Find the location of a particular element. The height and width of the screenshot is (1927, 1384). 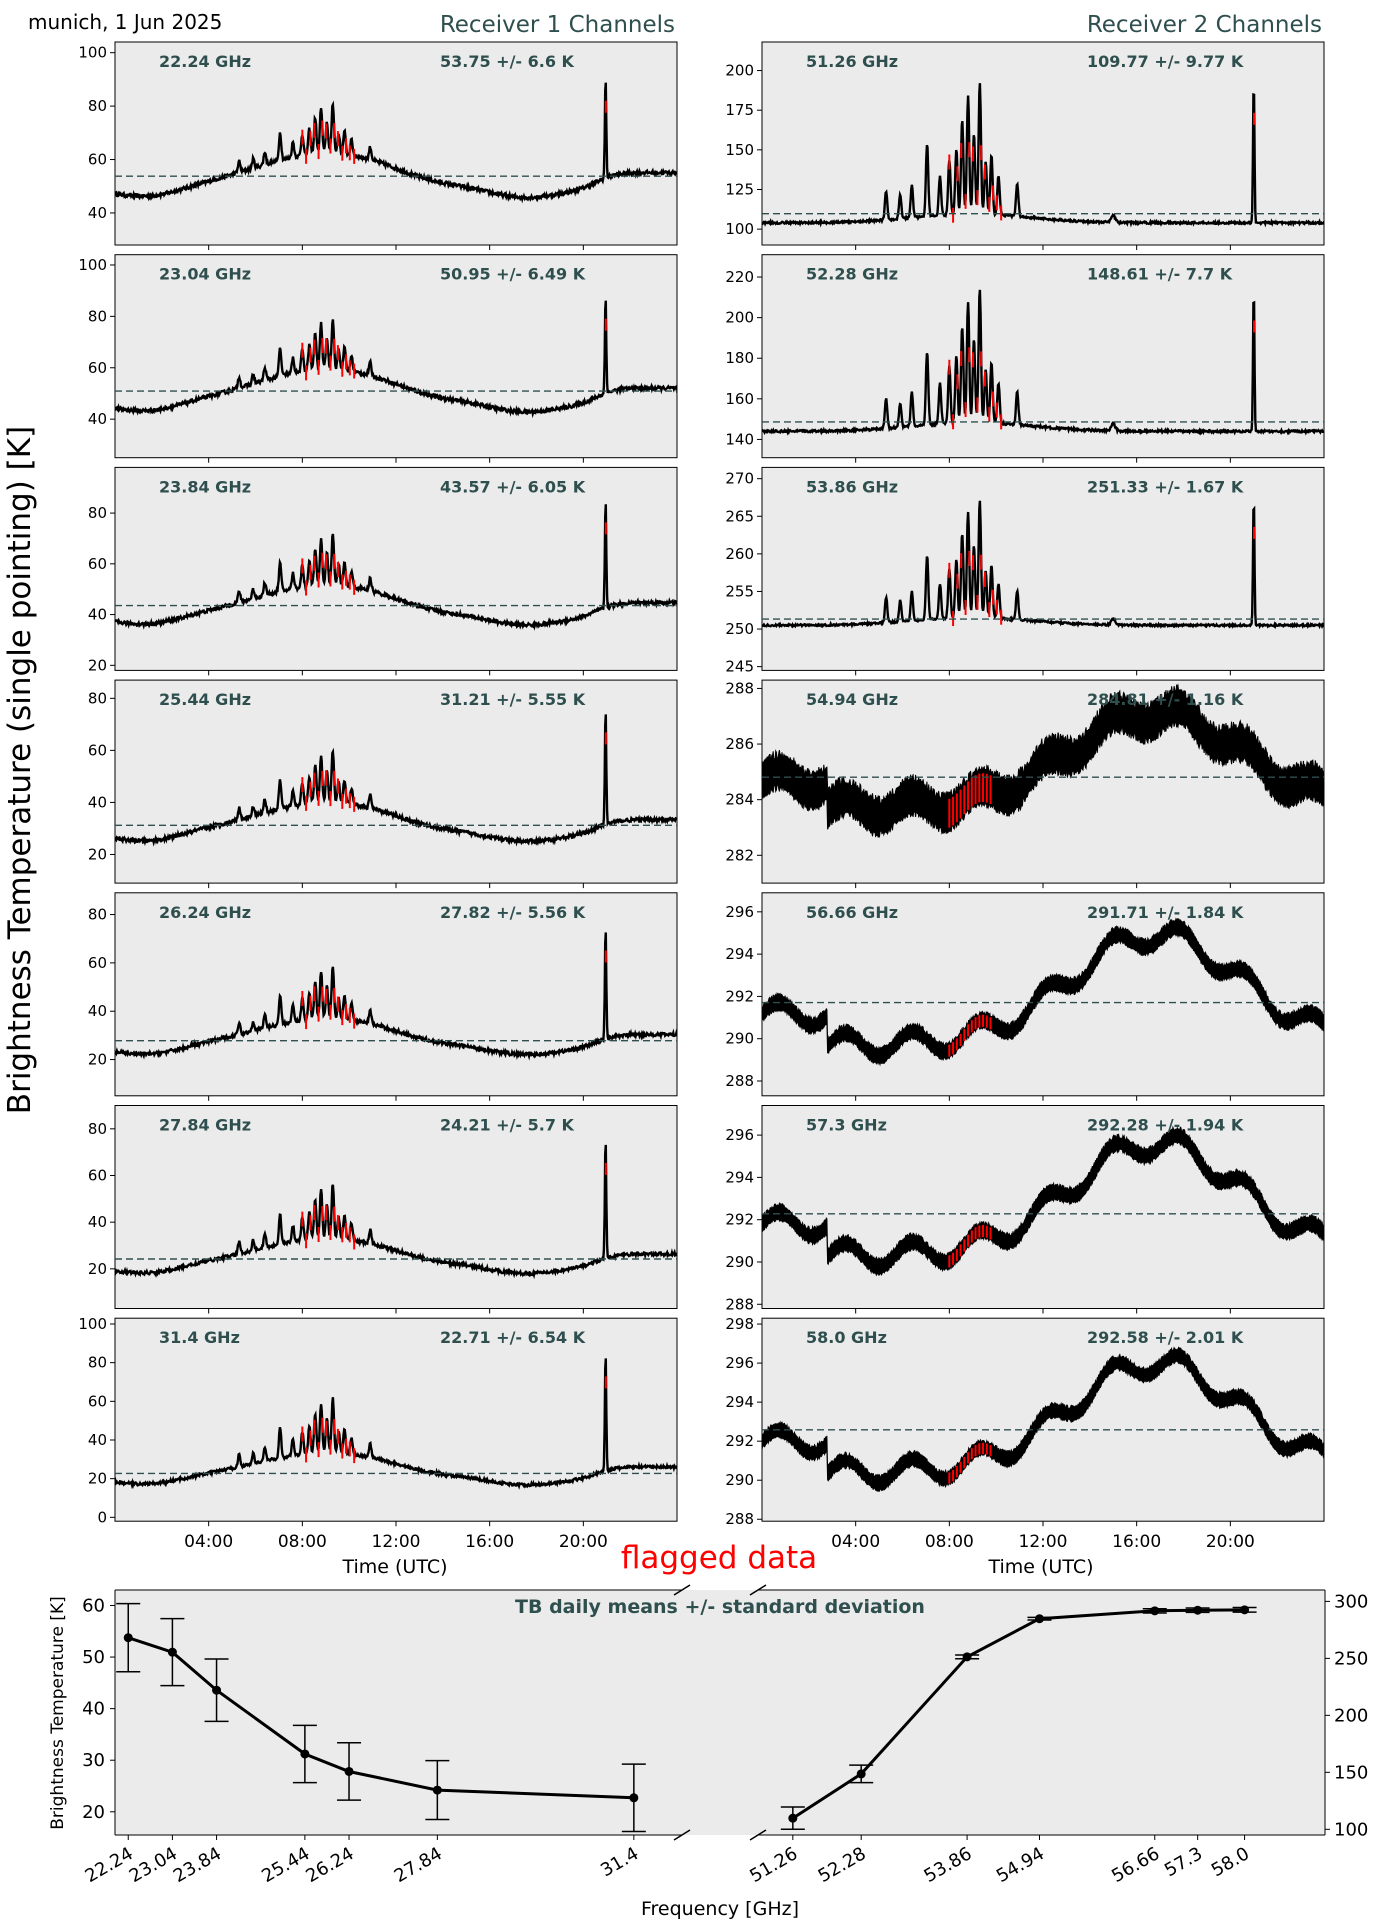

right-y-tick-label: 250 is located at coordinates (1351, 1658).